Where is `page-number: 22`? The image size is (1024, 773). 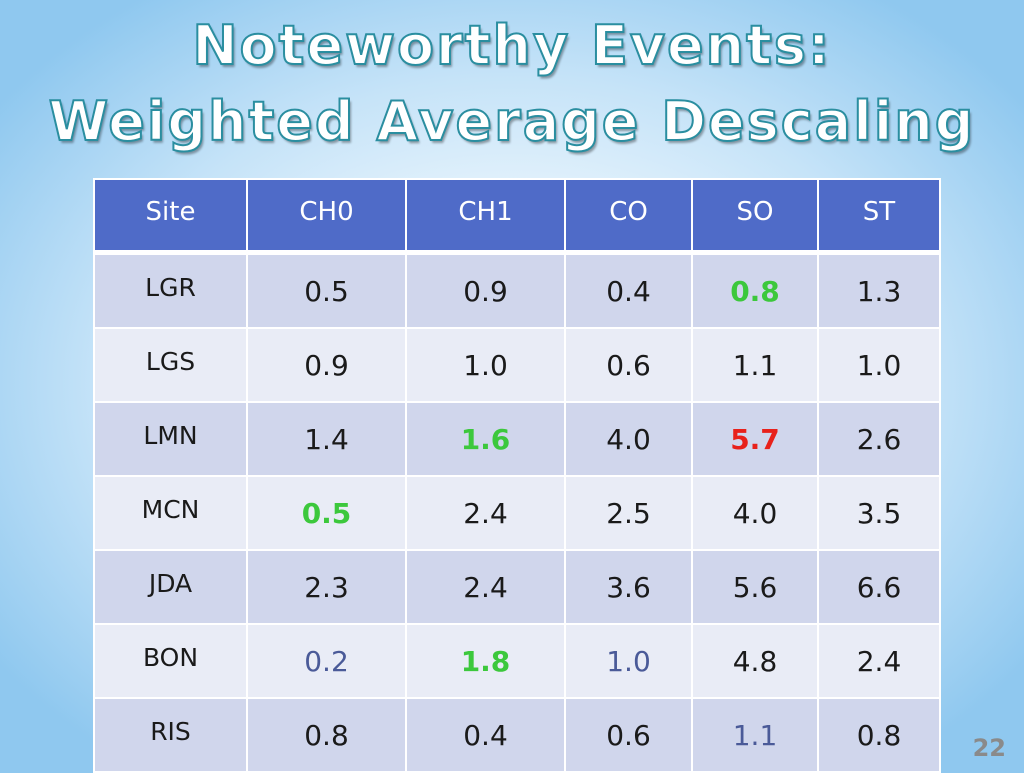
page-number: 22 is located at coordinates (989, 748).